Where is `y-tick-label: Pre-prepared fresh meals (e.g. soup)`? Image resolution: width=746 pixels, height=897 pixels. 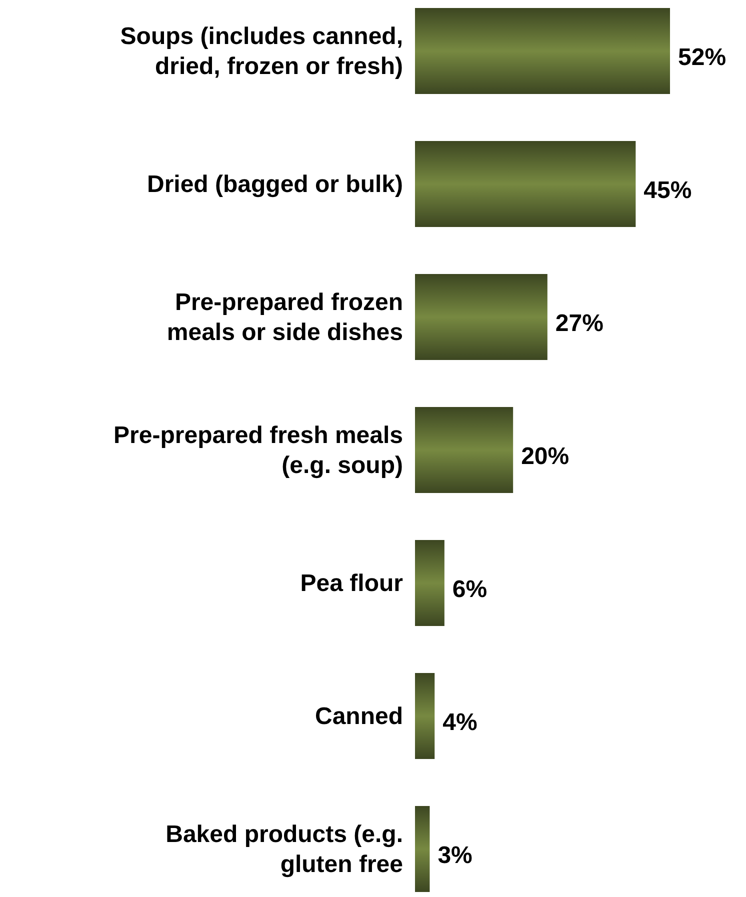
y-tick-label: Pre-prepared fresh meals (e.g. soup) is located at coordinates (258, 450).